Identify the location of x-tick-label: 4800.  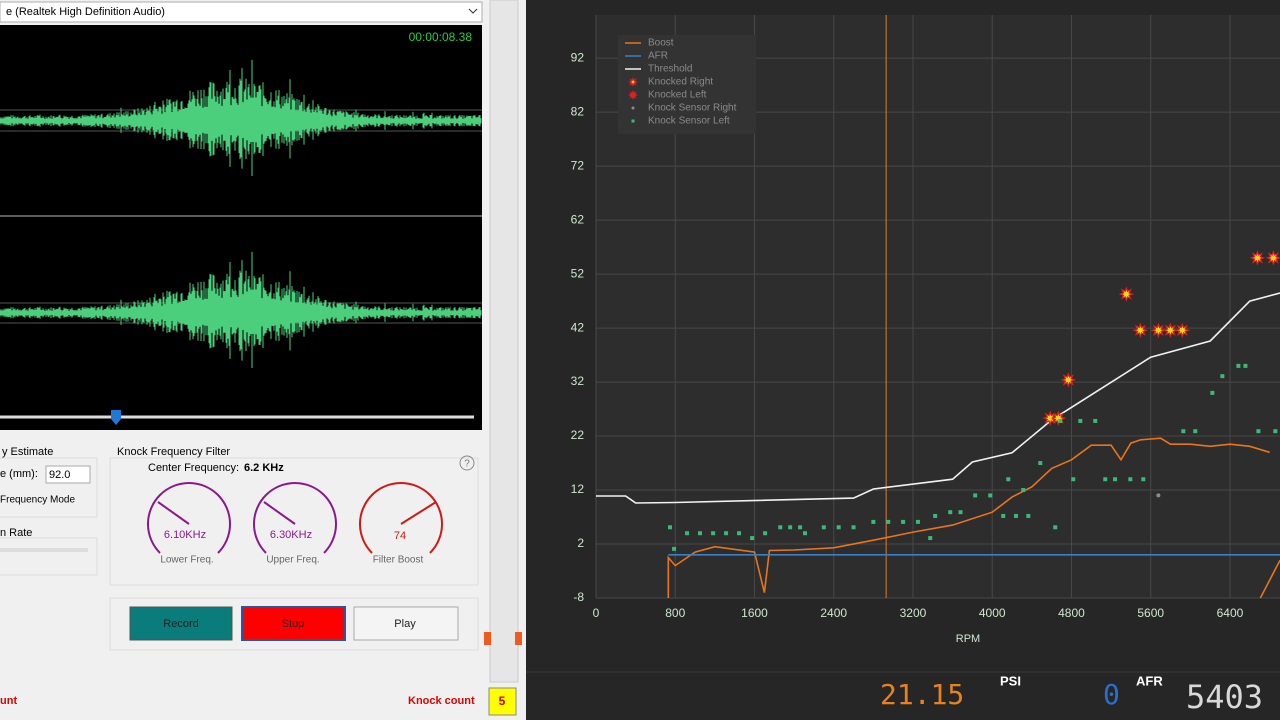
(1071, 613).